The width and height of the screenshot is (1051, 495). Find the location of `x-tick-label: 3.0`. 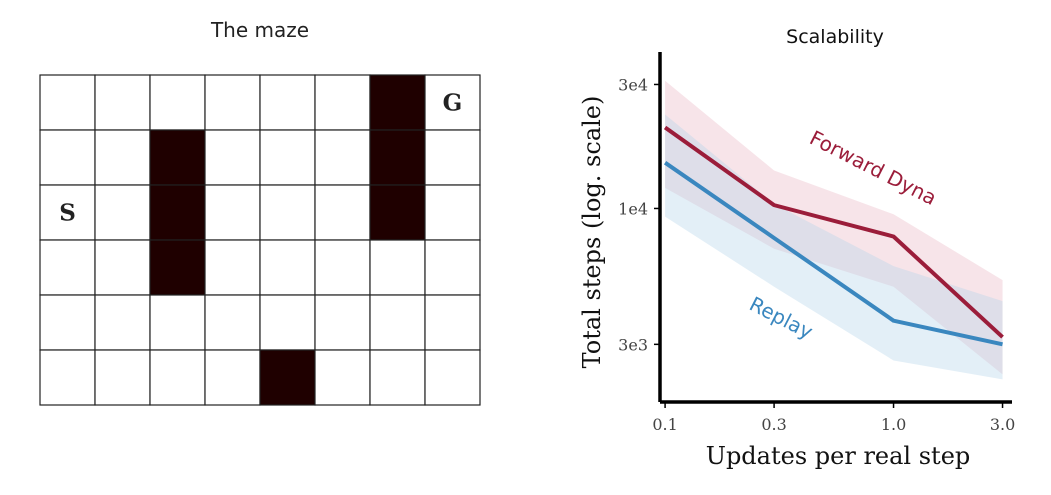

x-tick-label: 3.0 is located at coordinates (1002, 424).